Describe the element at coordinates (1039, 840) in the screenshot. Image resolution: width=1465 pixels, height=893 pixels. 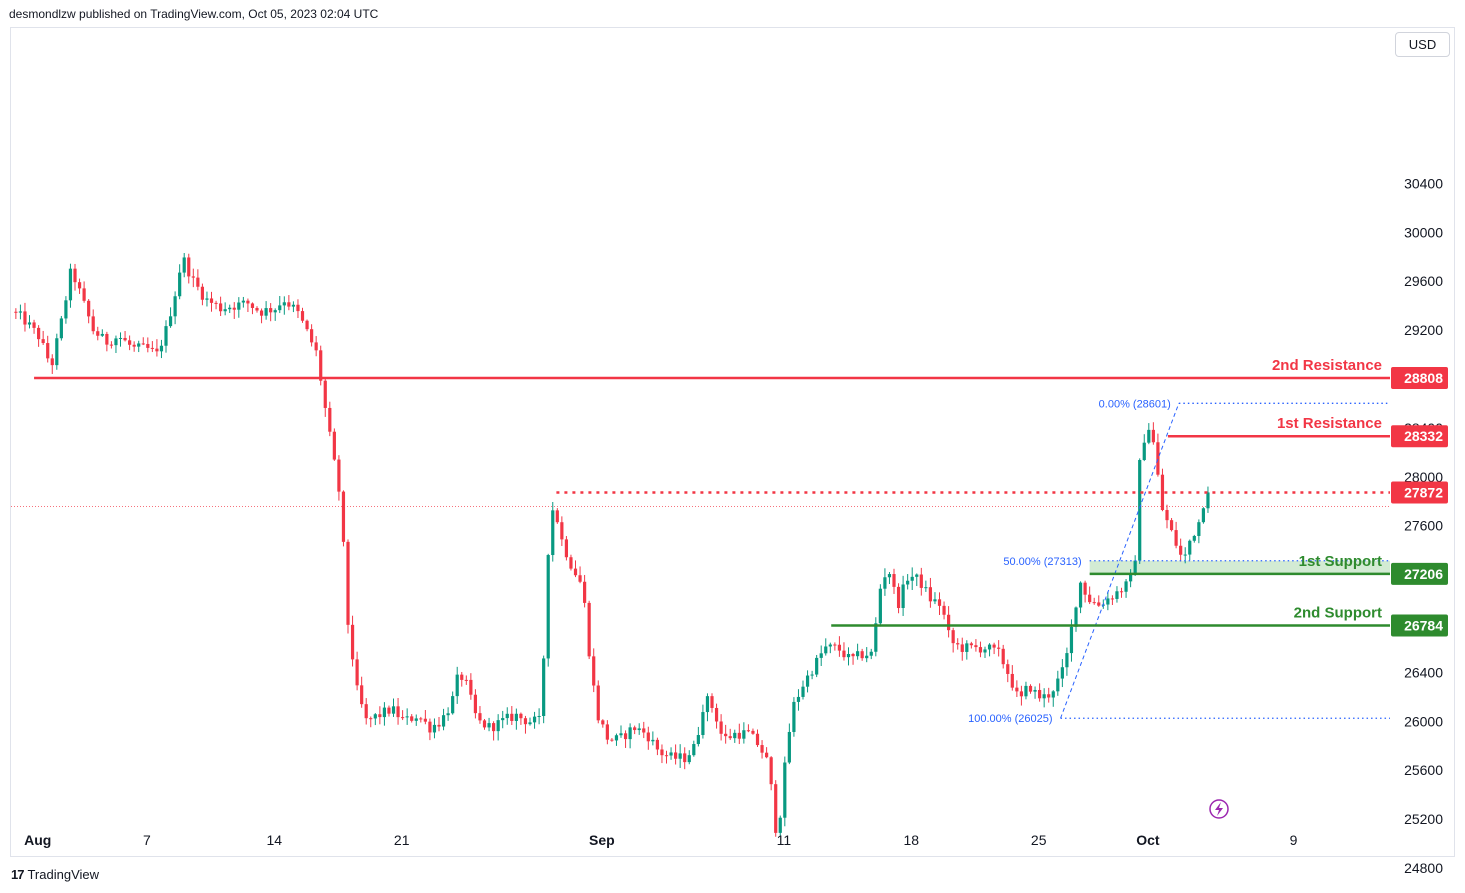
I see `time-tick-7: 25` at that location.